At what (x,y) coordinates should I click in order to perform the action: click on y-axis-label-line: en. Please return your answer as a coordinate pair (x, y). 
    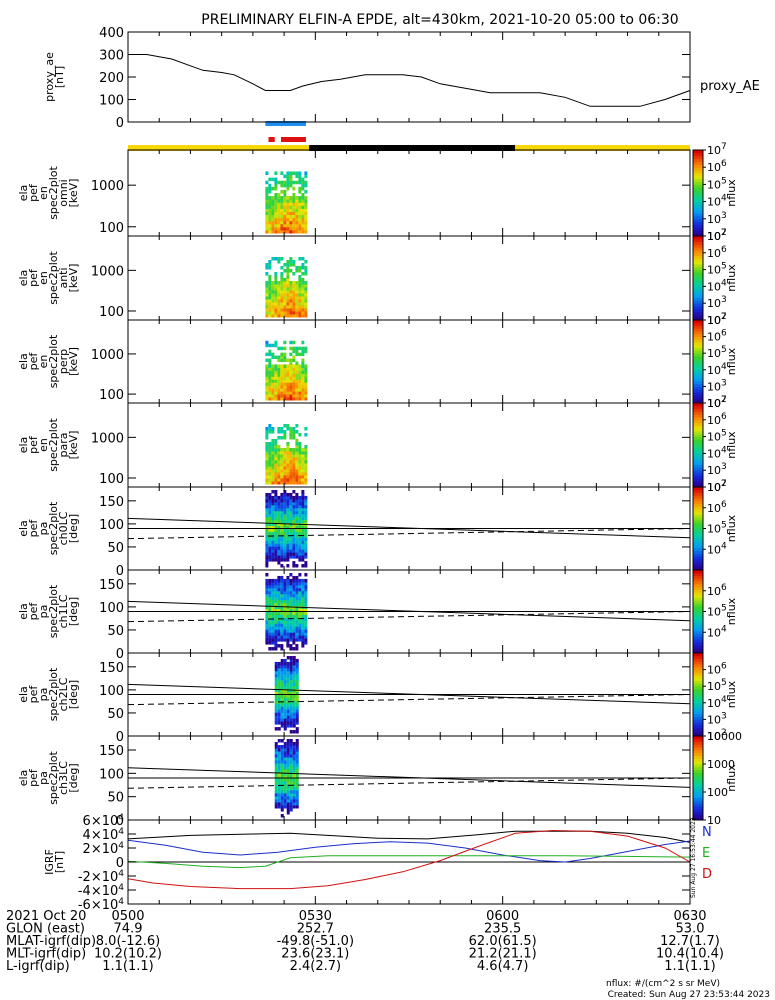
    Looking at the image, I should click on (43, 193).